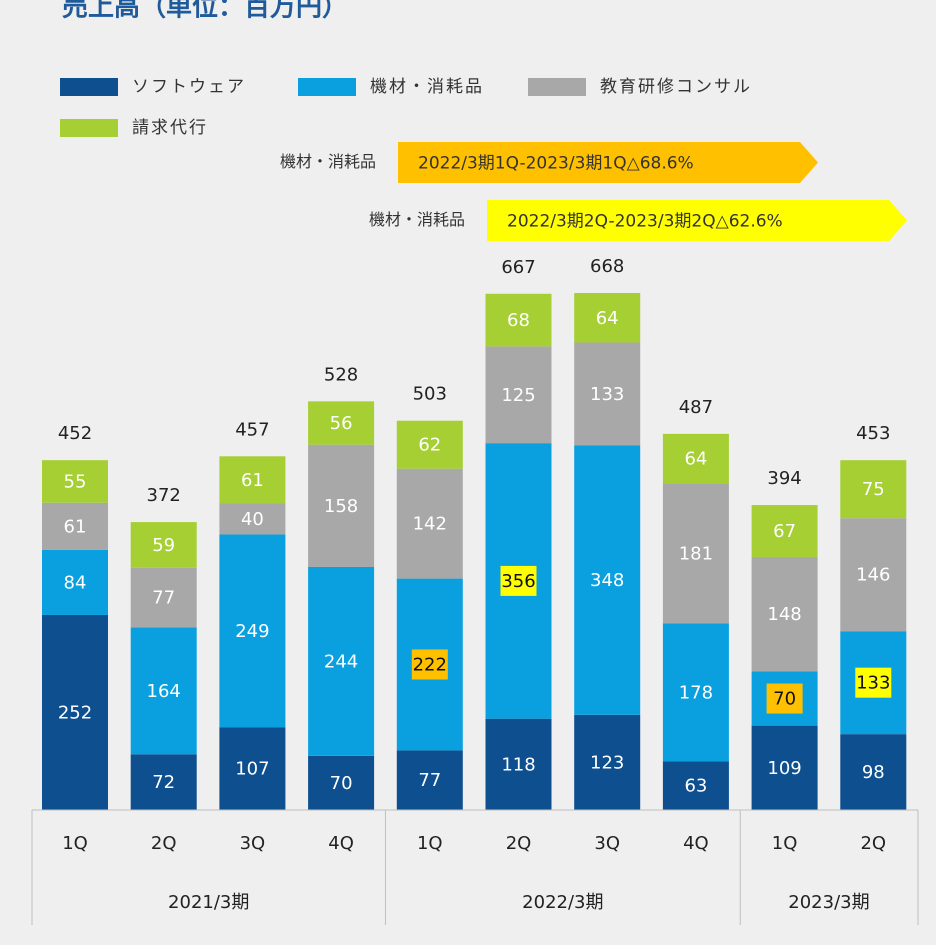 The image size is (936, 945). Describe the element at coordinates (75, 433) in the screenshot. I see `total-label: 452` at that location.